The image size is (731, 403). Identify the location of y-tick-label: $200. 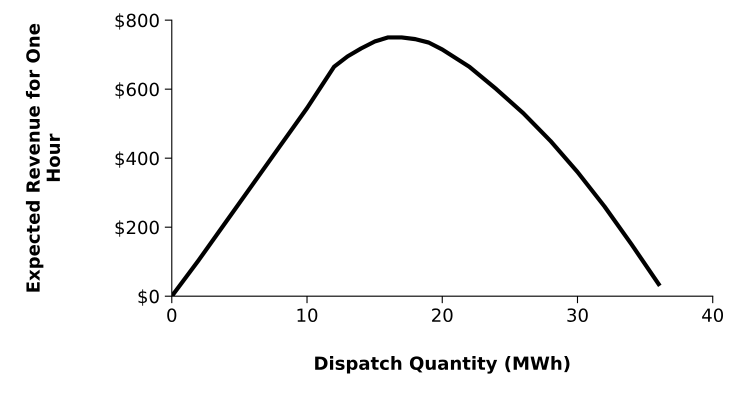
(137, 228).